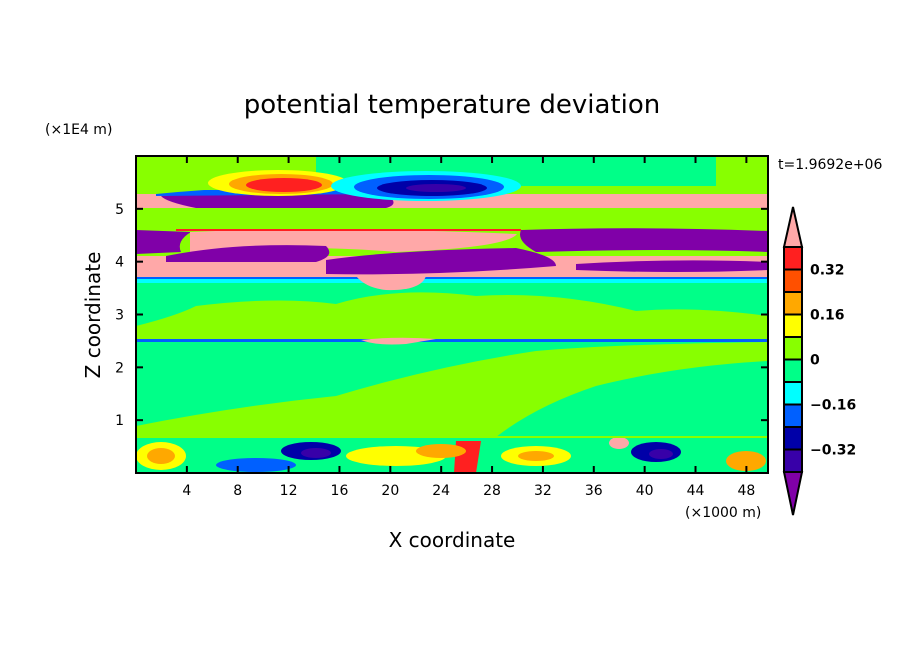 Image resolution: width=904 pixels, height=654 pixels. What do you see at coordinates (340, 491) in the screenshot?
I see `x-tick-label: 16` at bounding box center [340, 491].